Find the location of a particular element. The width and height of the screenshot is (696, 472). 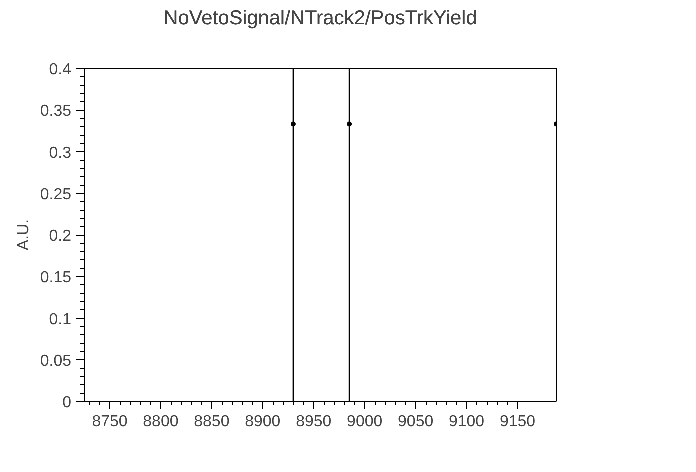

x-tick-label: 9000 is located at coordinates (365, 422).